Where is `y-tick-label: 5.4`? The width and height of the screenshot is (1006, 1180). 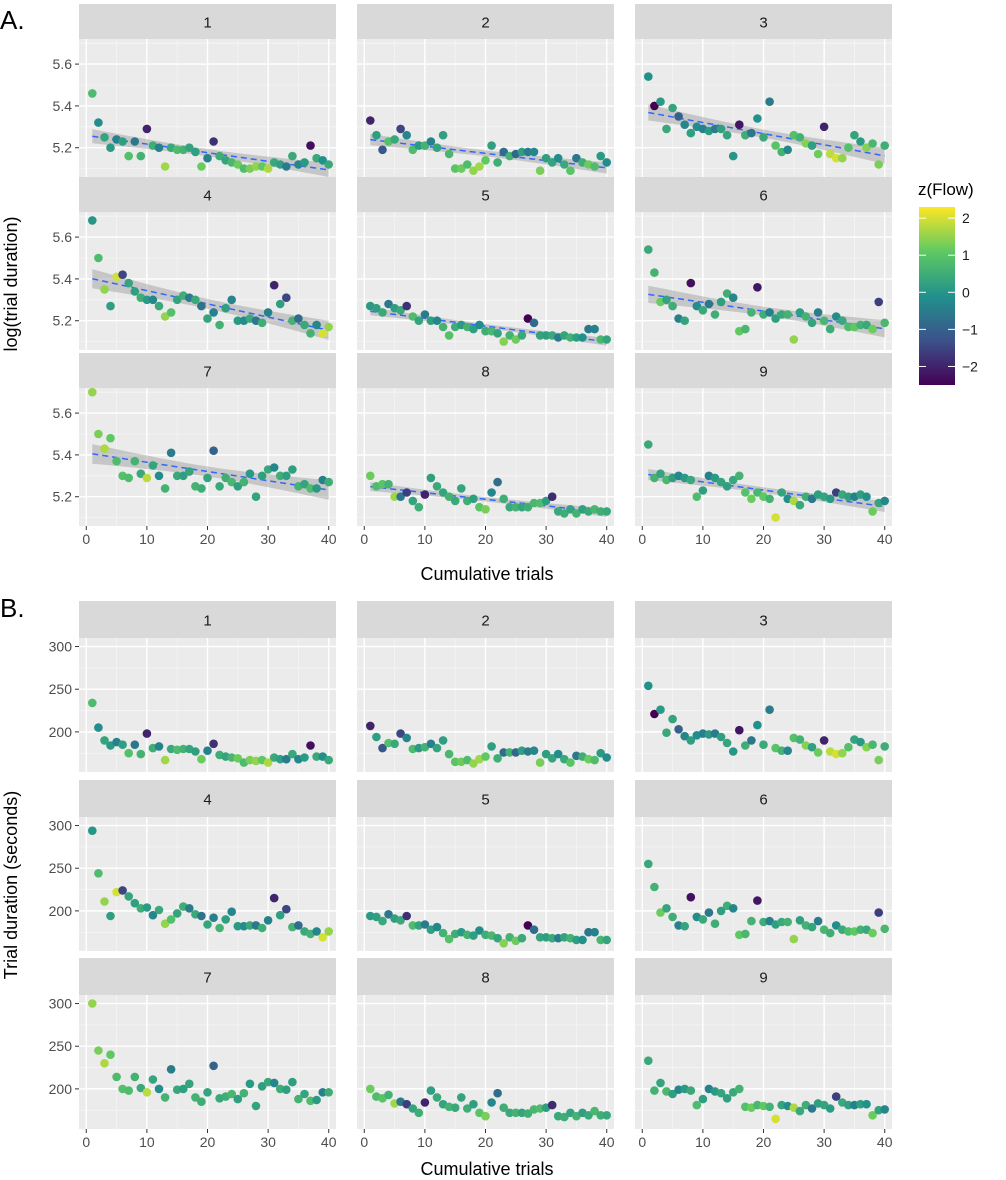 y-tick-label: 5.4 is located at coordinates (63, 106).